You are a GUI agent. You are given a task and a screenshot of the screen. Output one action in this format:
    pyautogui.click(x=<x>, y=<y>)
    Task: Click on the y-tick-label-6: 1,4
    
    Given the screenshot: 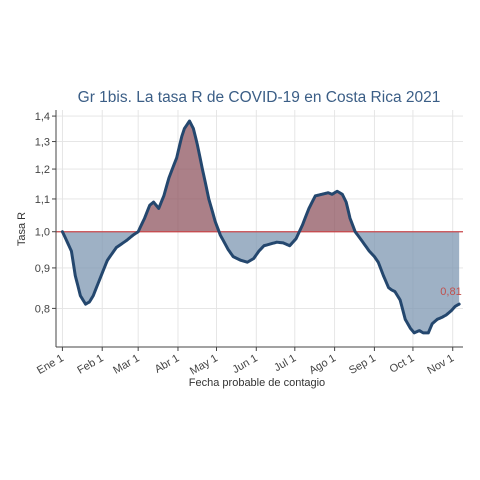 What is the action you would take?
    pyautogui.click(x=42, y=117)
    